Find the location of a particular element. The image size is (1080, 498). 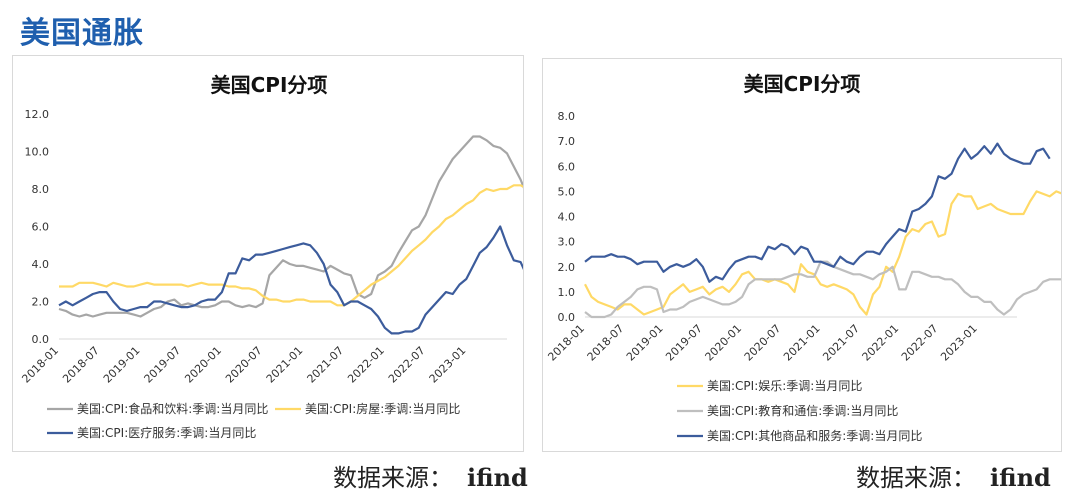

chart-right-title: 美国CPI分项 is located at coordinates (802, 84).